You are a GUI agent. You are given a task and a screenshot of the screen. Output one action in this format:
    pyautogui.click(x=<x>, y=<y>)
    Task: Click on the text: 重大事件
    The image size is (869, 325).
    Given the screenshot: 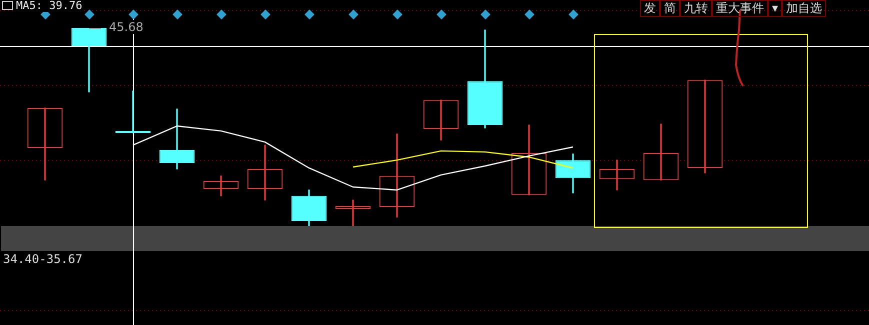 What is the action you would take?
    pyautogui.click(x=740, y=8)
    